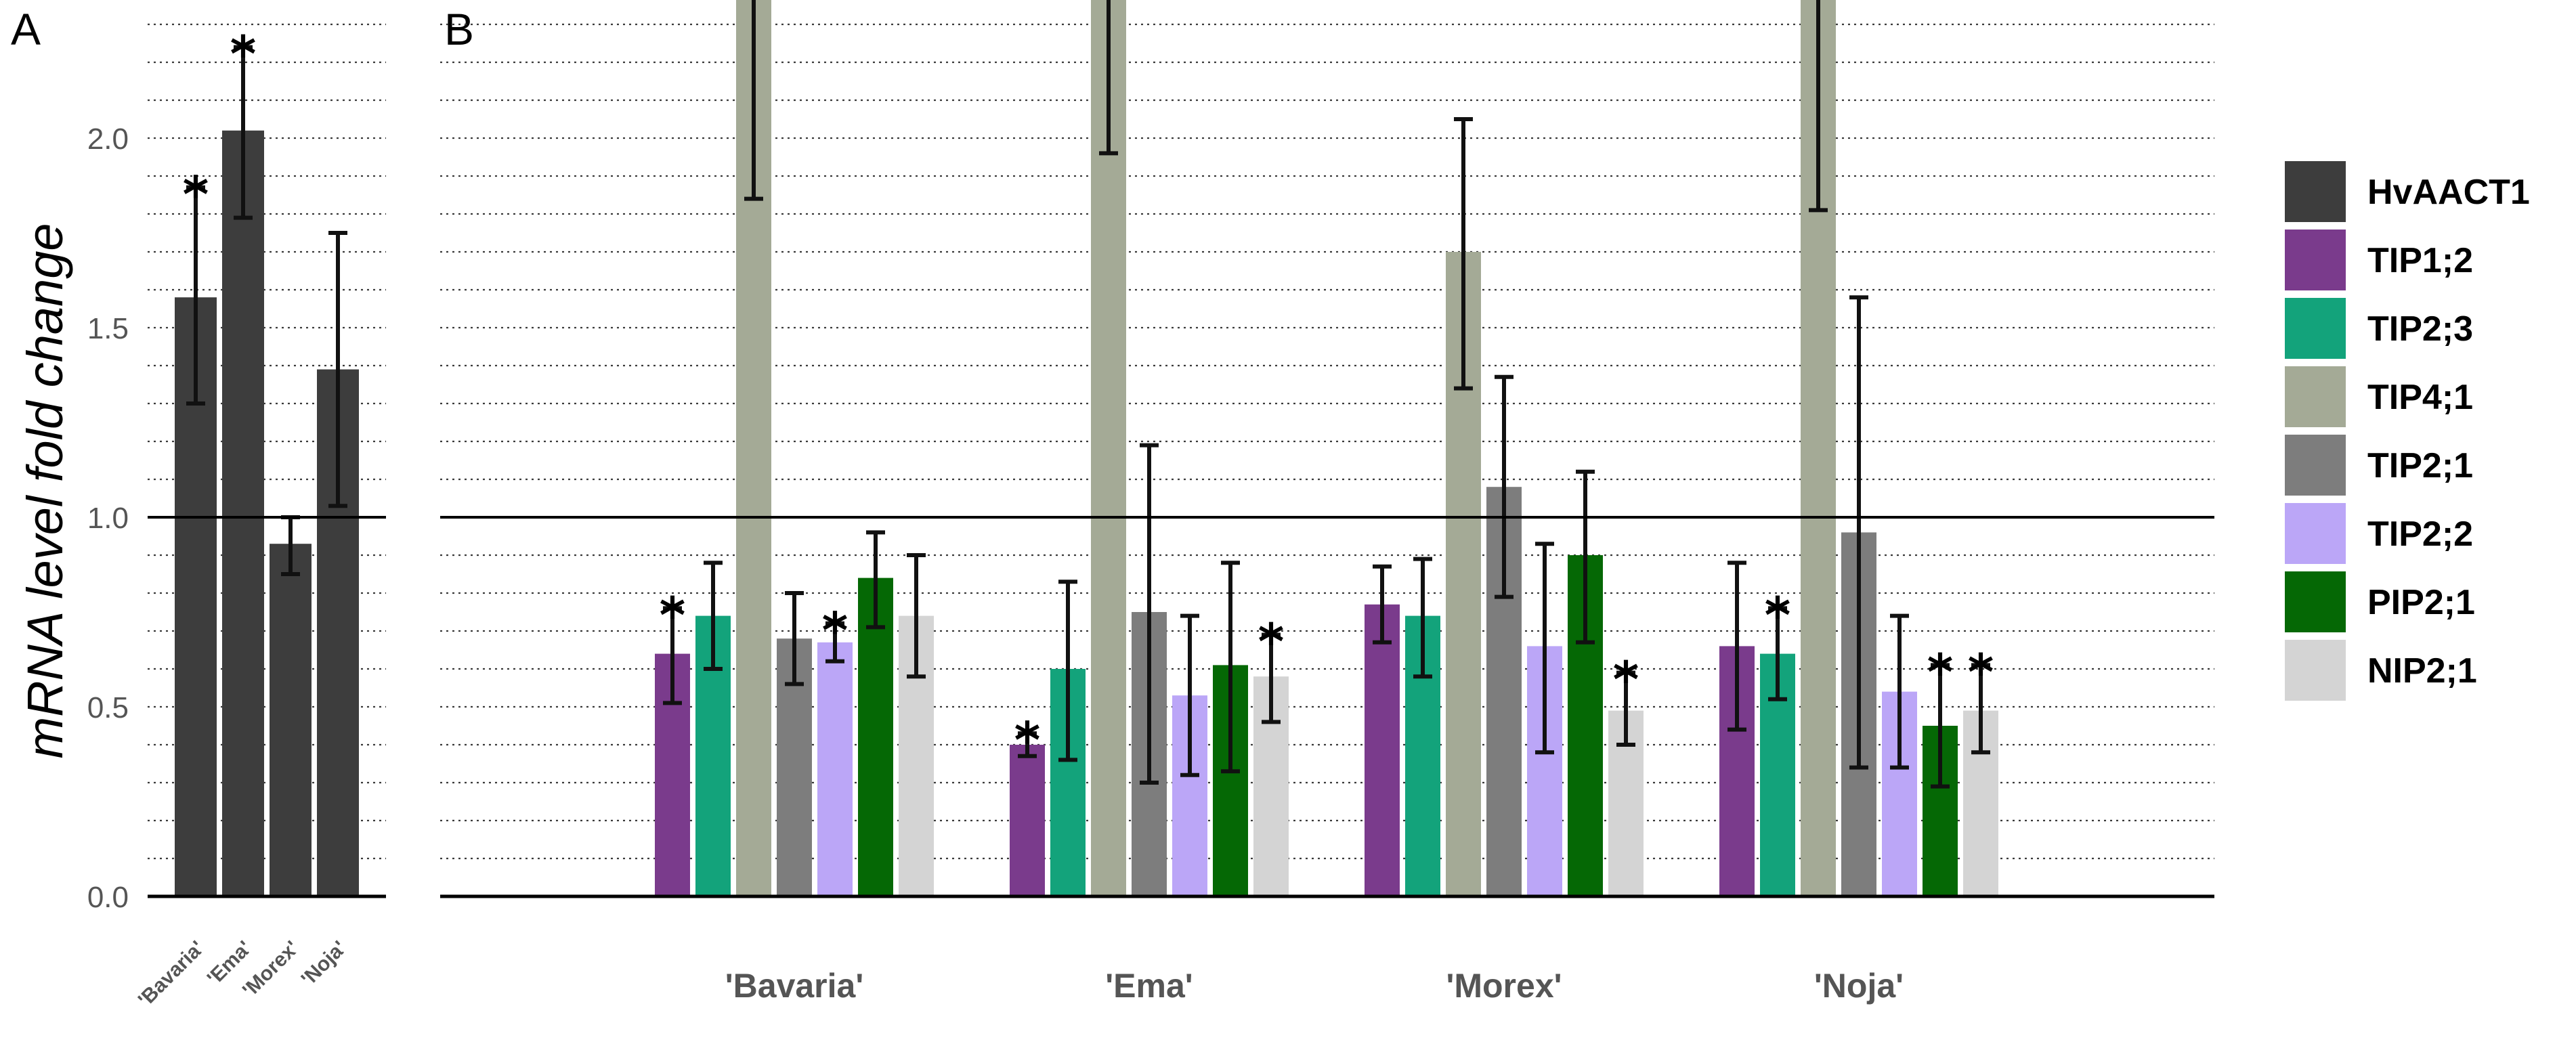 This screenshot has height=1046, width=2576. Describe the element at coordinates (673, 615) in the screenshot. I see `significance-star-b-bavaria-tip1-2: *` at that location.